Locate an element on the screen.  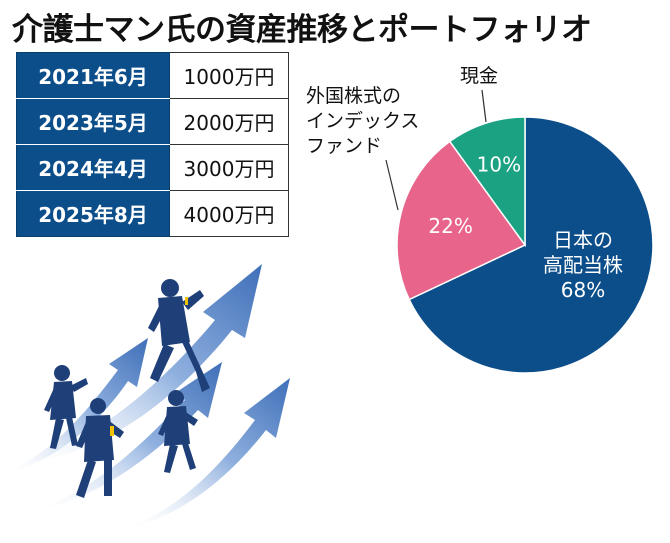
table-row: 2025年8月 4000万円 is located at coordinates (152, 213).